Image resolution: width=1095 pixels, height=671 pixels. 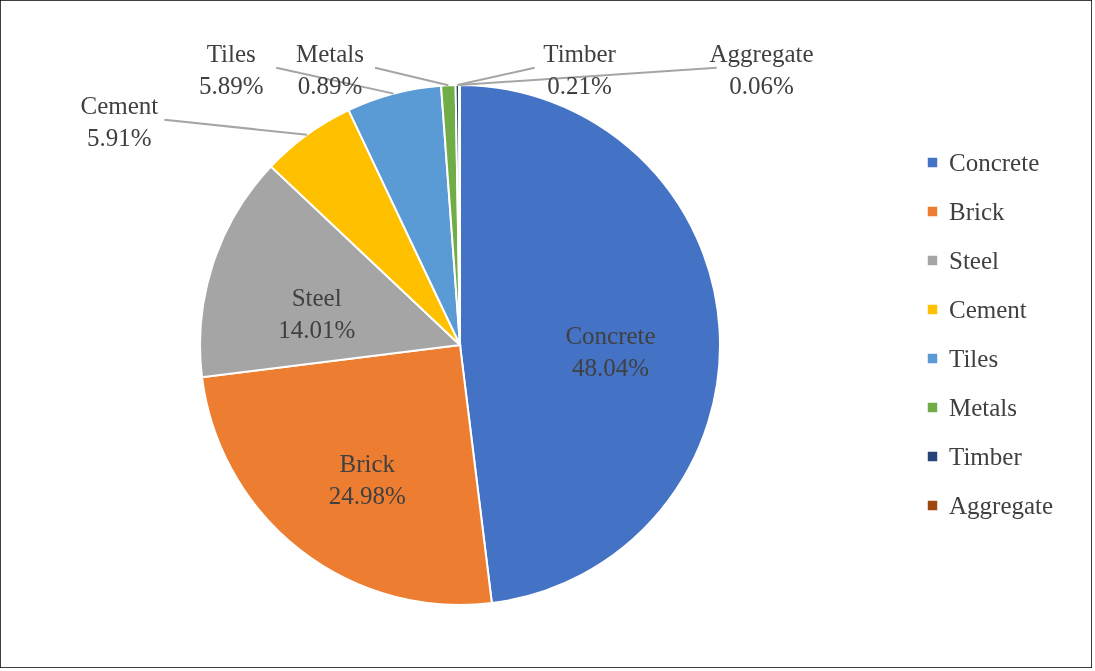 I want to click on legend-label: Cement, so click(x=988, y=309).